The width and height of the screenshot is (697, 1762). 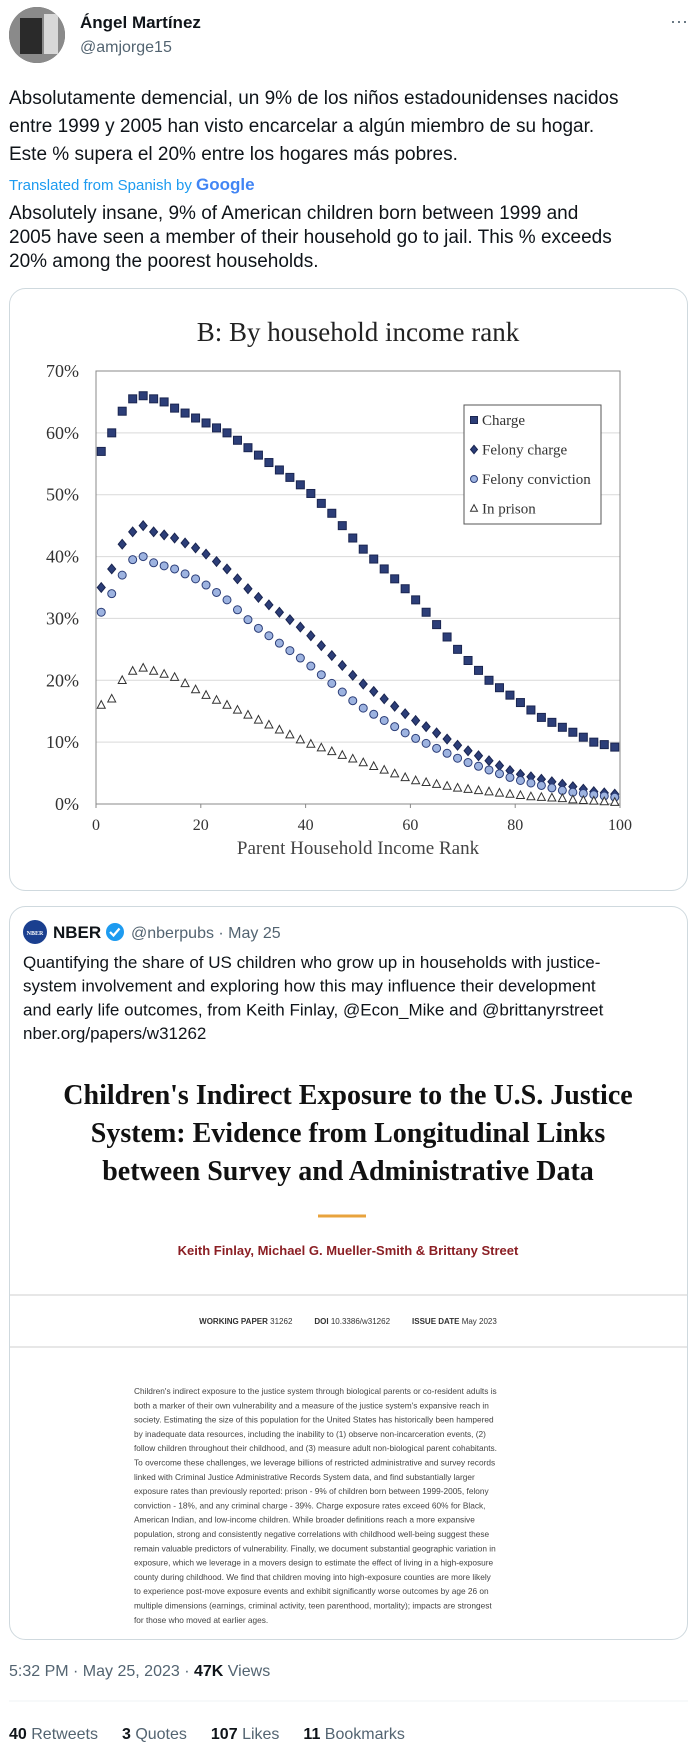 I want to click on translation-label: Translated from Spanish by Google, so click(x=132, y=184).